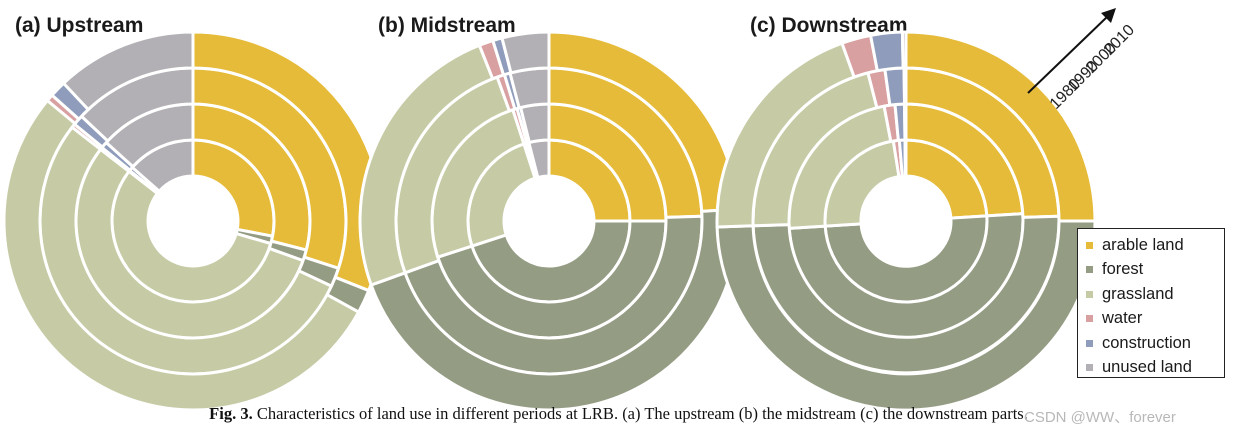 Image resolution: width=1237 pixels, height=435 pixels. I want to click on legend-item-forest: forest, so click(1155, 270).